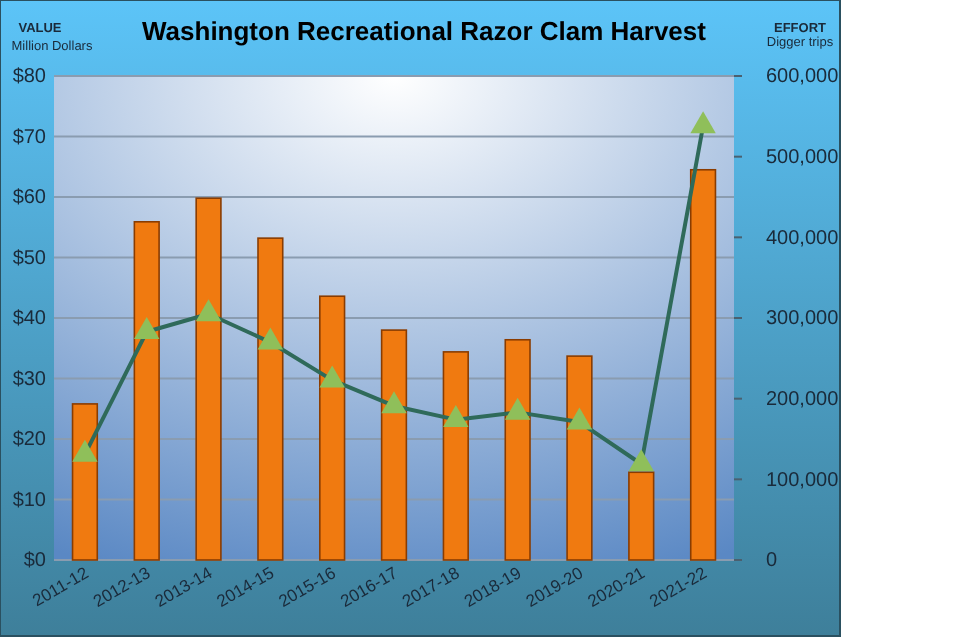 The width and height of the screenshot is (960, 640). I want to click on y2-tick-label: 200,000, so click(803, 400).